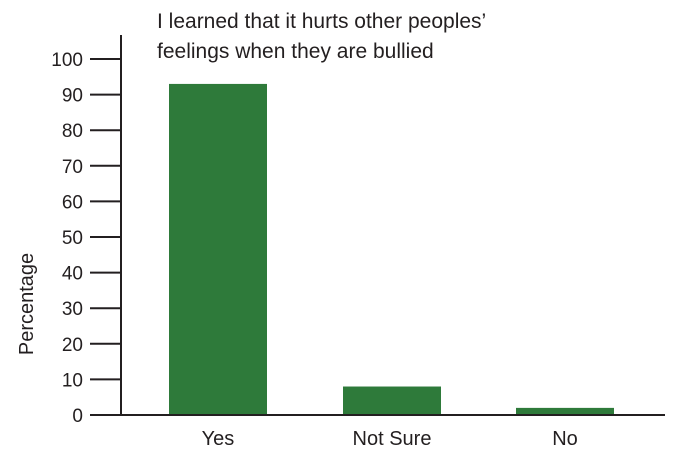 Image resolution: width=679 pixels, height=453 pixels. I want to click on y-tick-label: 50, so click(72, 238).